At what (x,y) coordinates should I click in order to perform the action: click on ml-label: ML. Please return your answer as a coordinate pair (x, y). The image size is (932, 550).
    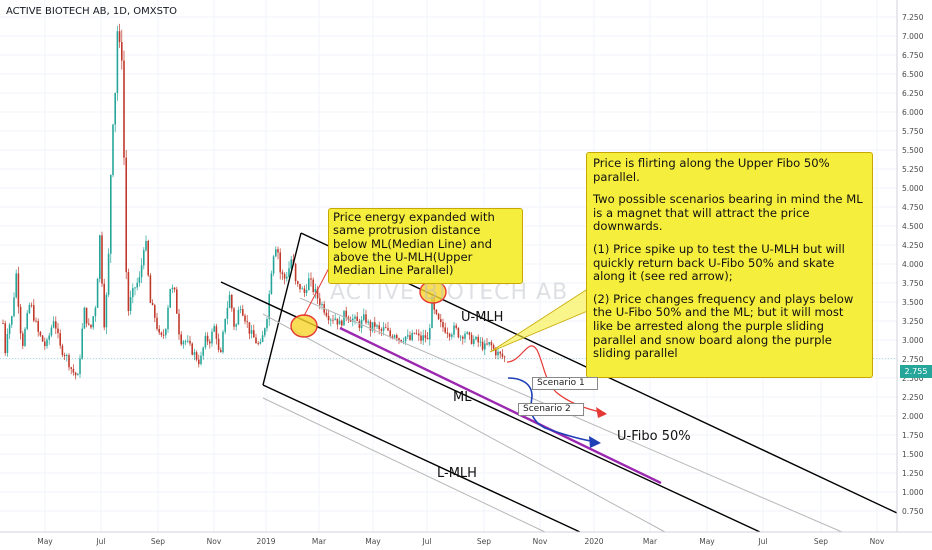
    Looking at the image, I should click on (462, 397).